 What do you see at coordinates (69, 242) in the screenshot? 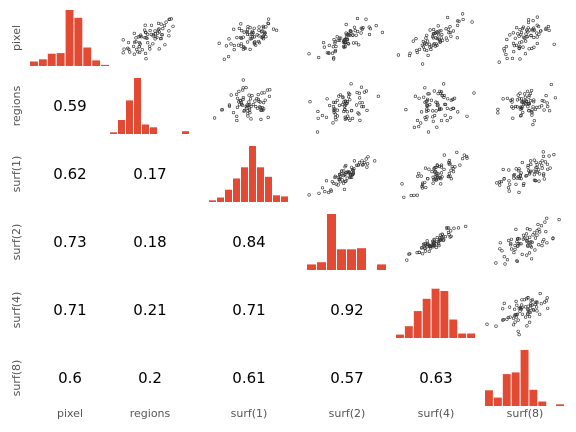
I see `correlation-value: 0.73` at bounding box center [69, 242].